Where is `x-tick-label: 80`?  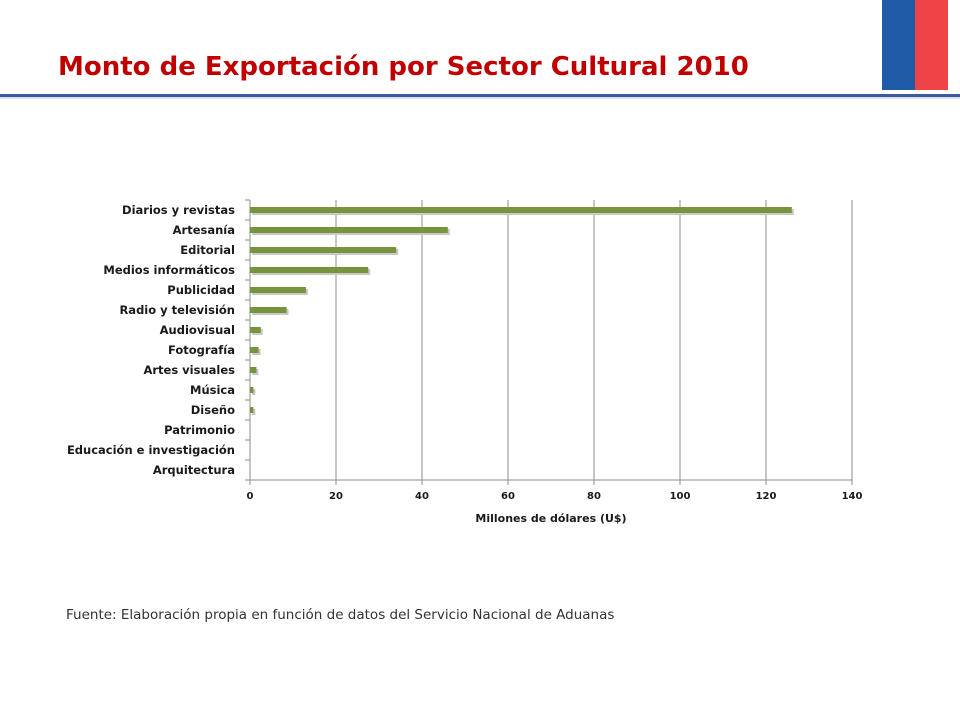
x-tick-label: 80 is located at coordinates (594, 496).